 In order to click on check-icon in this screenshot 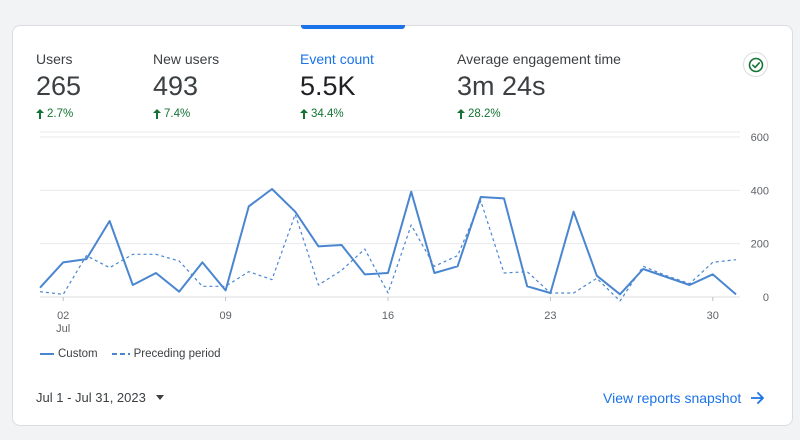, I will do `click(755, 64)`.